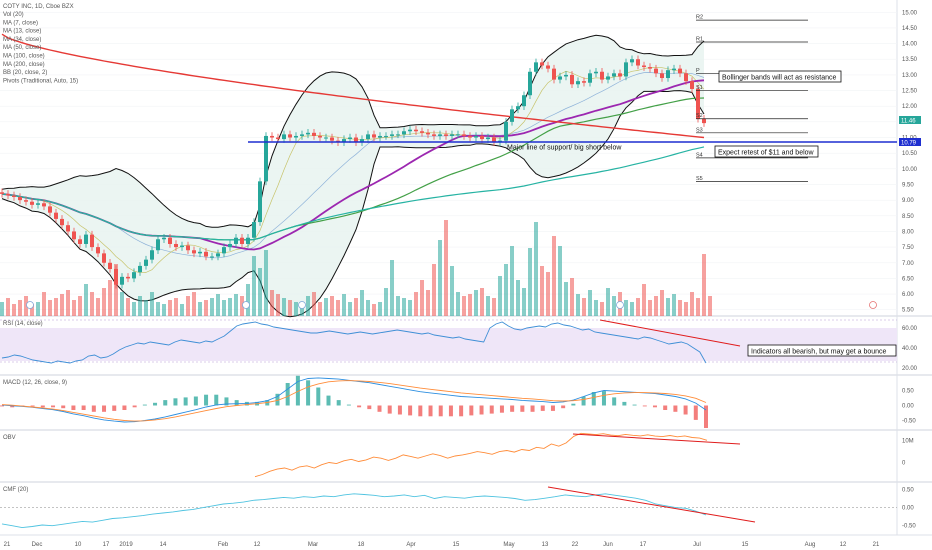 The image size is (932, 550). I want to click on obv-line, so click(481, 455).